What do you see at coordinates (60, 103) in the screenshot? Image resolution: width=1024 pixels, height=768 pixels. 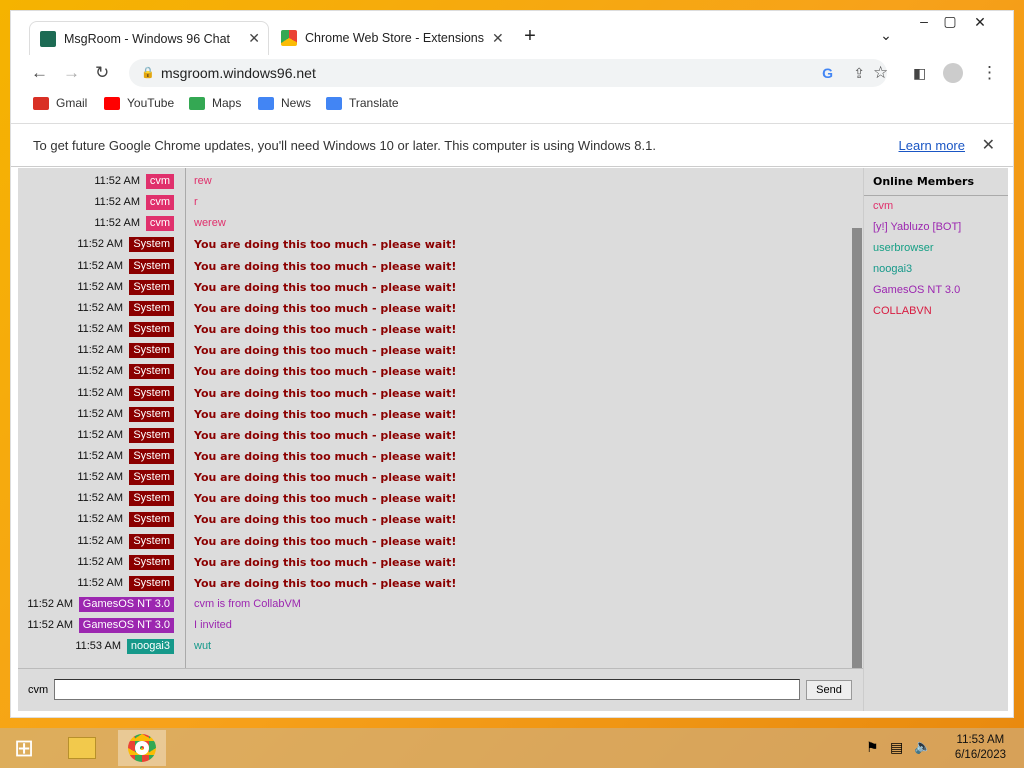 I see `bookmark-gmail: Gmail` at bounding box center [60, 103].